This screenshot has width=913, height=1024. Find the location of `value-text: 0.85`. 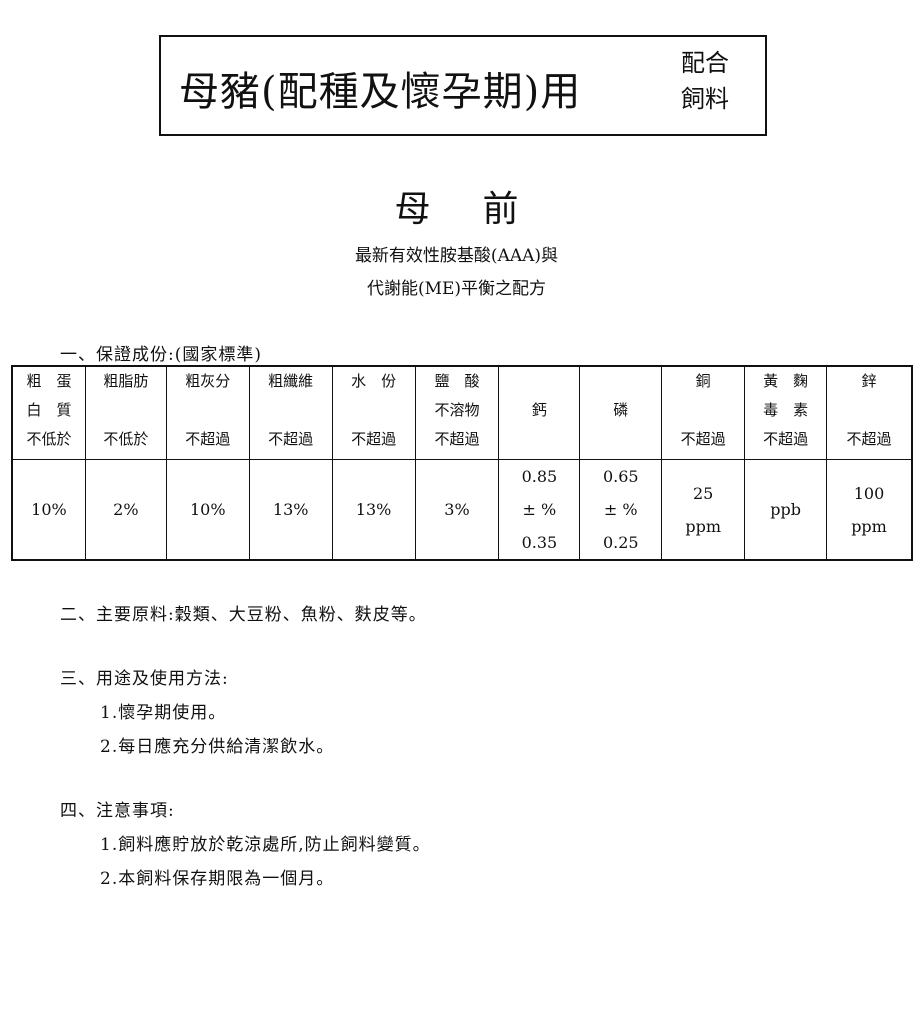

value-text: 0.85 is located at coordinates (539, 476).